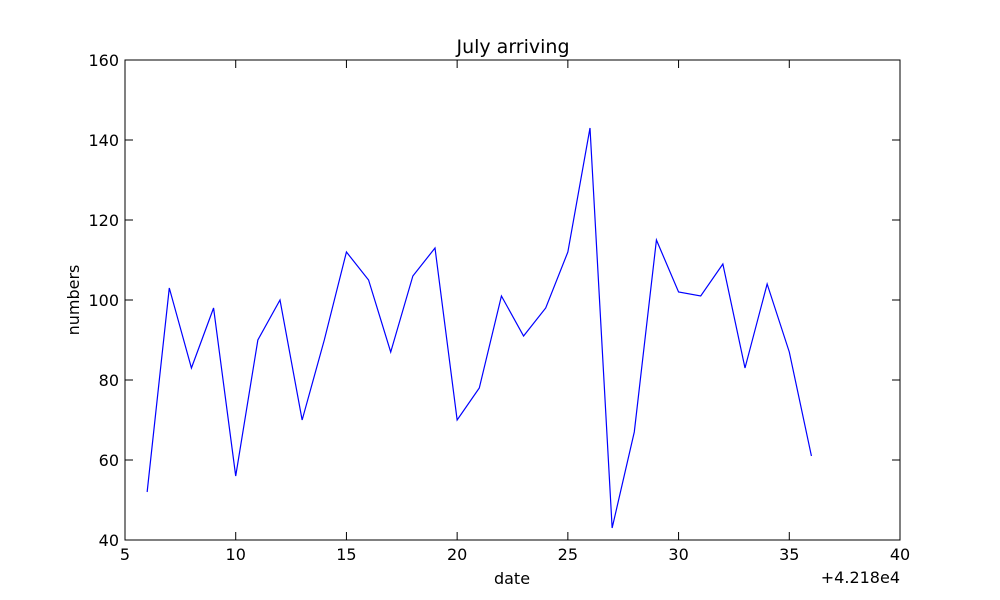 This screenshot has height=600, width=1000. I want to click on x-tick-label: 30, so click(678, 554).